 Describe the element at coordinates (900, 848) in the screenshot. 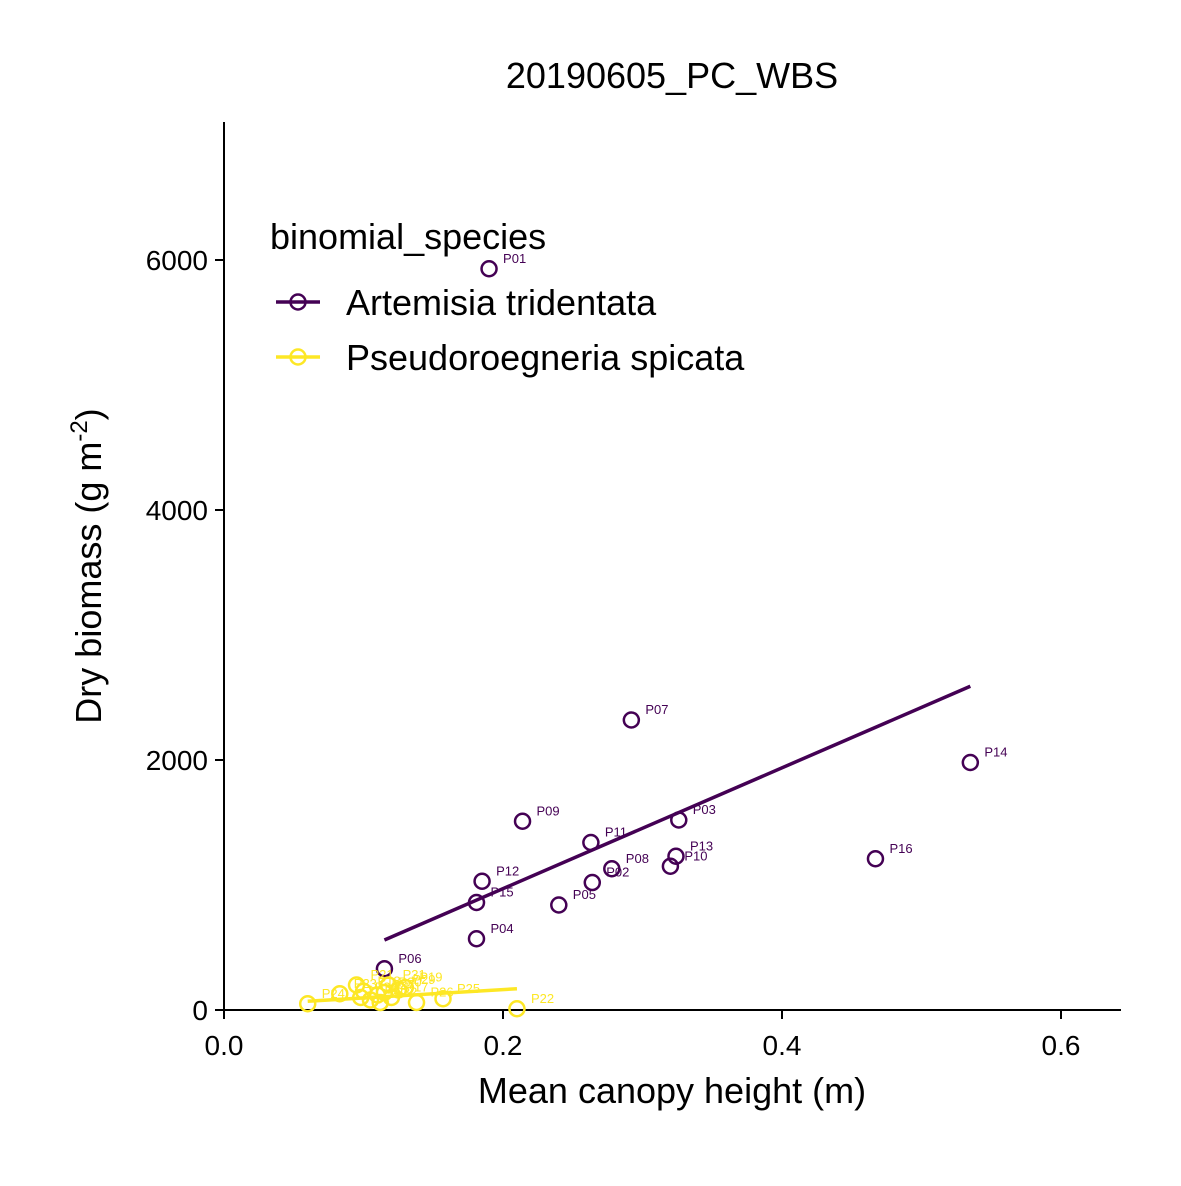

I see `point-label-P16: P16` at that location.